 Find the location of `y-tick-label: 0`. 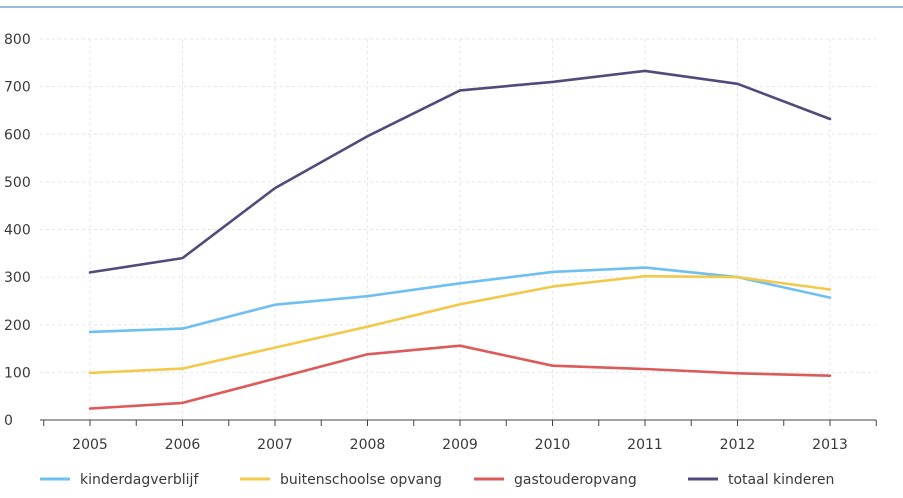

y-tick-label: 0 is located at coordinates (8, 421).